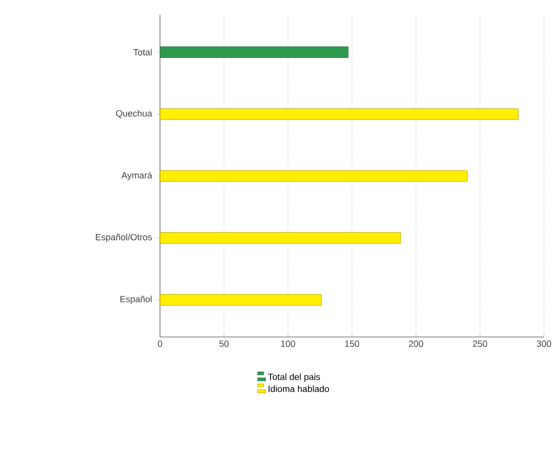 This screenshot has height=455, width=555. What do you see at coordinates (288, 343) in the screenshot?
I see `x-tick-label: 100` at bounding box center [288, 343].